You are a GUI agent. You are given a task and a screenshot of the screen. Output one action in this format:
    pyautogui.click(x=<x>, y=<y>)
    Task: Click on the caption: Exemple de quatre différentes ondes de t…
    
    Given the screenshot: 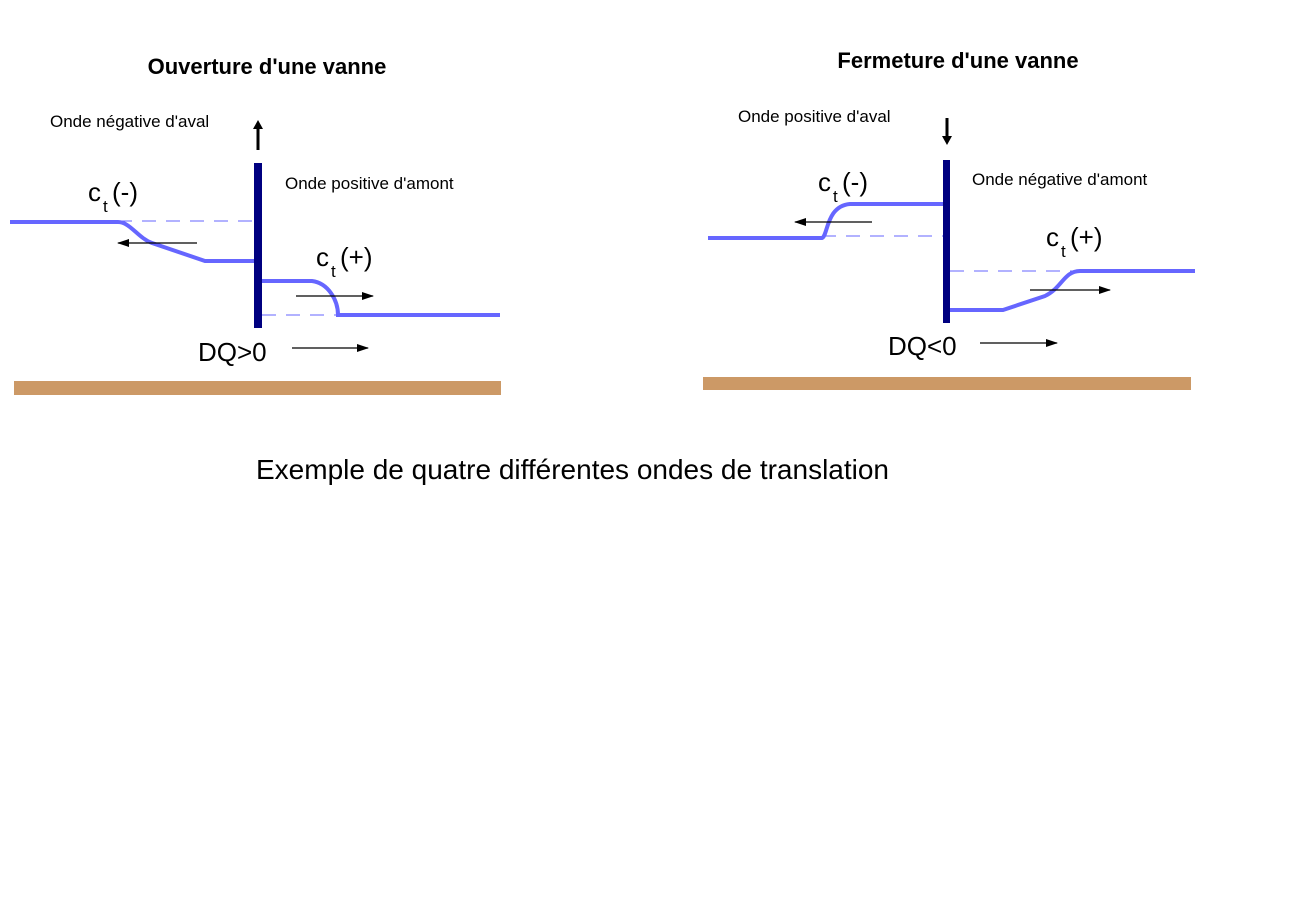 What is the action you would take?
    pyautogui.click(x=572, y=469)
    